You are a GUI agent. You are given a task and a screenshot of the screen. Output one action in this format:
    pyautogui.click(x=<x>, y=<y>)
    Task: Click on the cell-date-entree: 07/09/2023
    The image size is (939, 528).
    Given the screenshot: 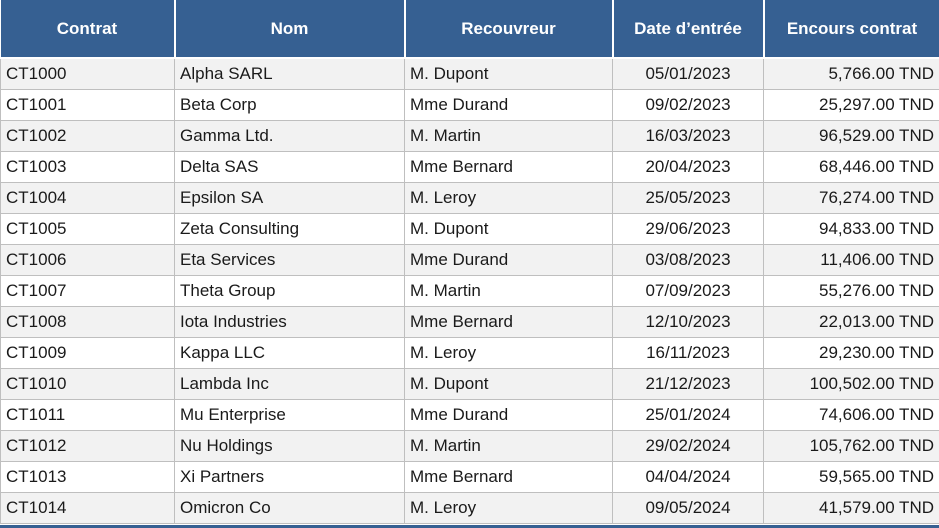 What is the action you would take?
    pyautogui.click(x=688, y=290)
    